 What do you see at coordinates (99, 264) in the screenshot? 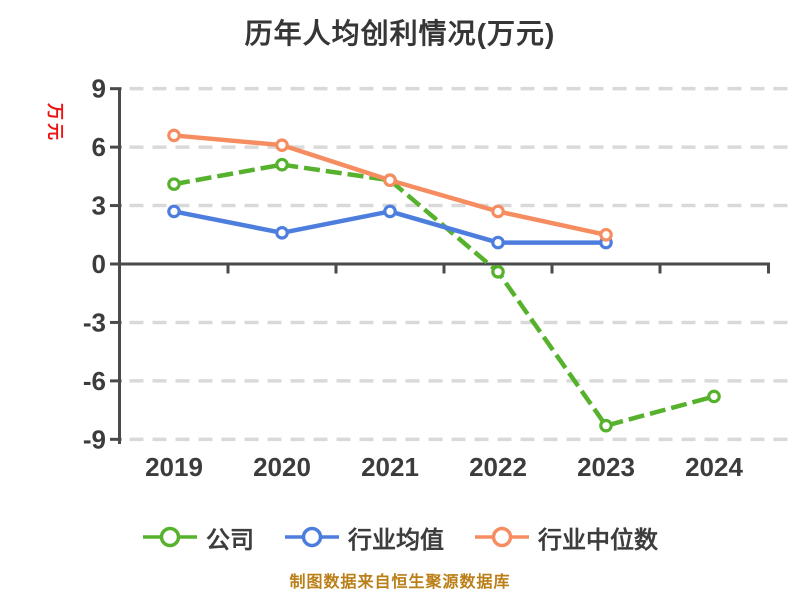
I see `y-tick-label-0: 0` at bounding box center [99, 264].